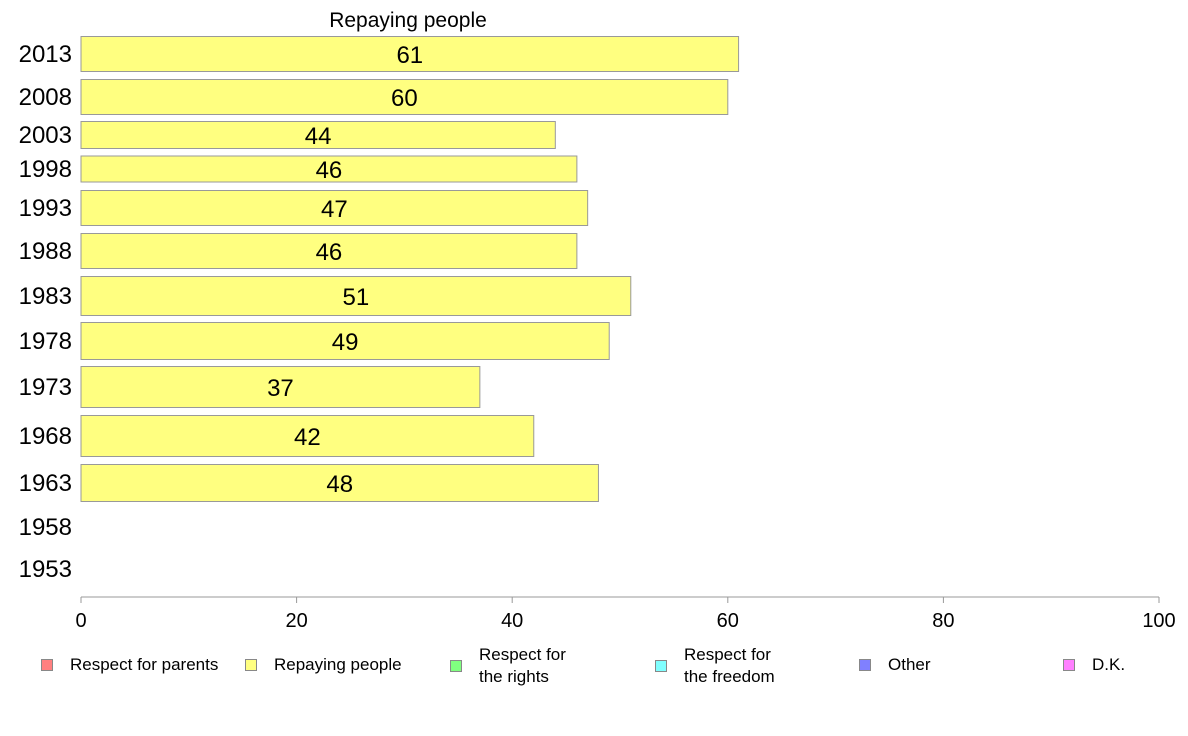 The width and height of the screenshot is (1188, 736). I want to click on bar-2003, so click(318, 135).